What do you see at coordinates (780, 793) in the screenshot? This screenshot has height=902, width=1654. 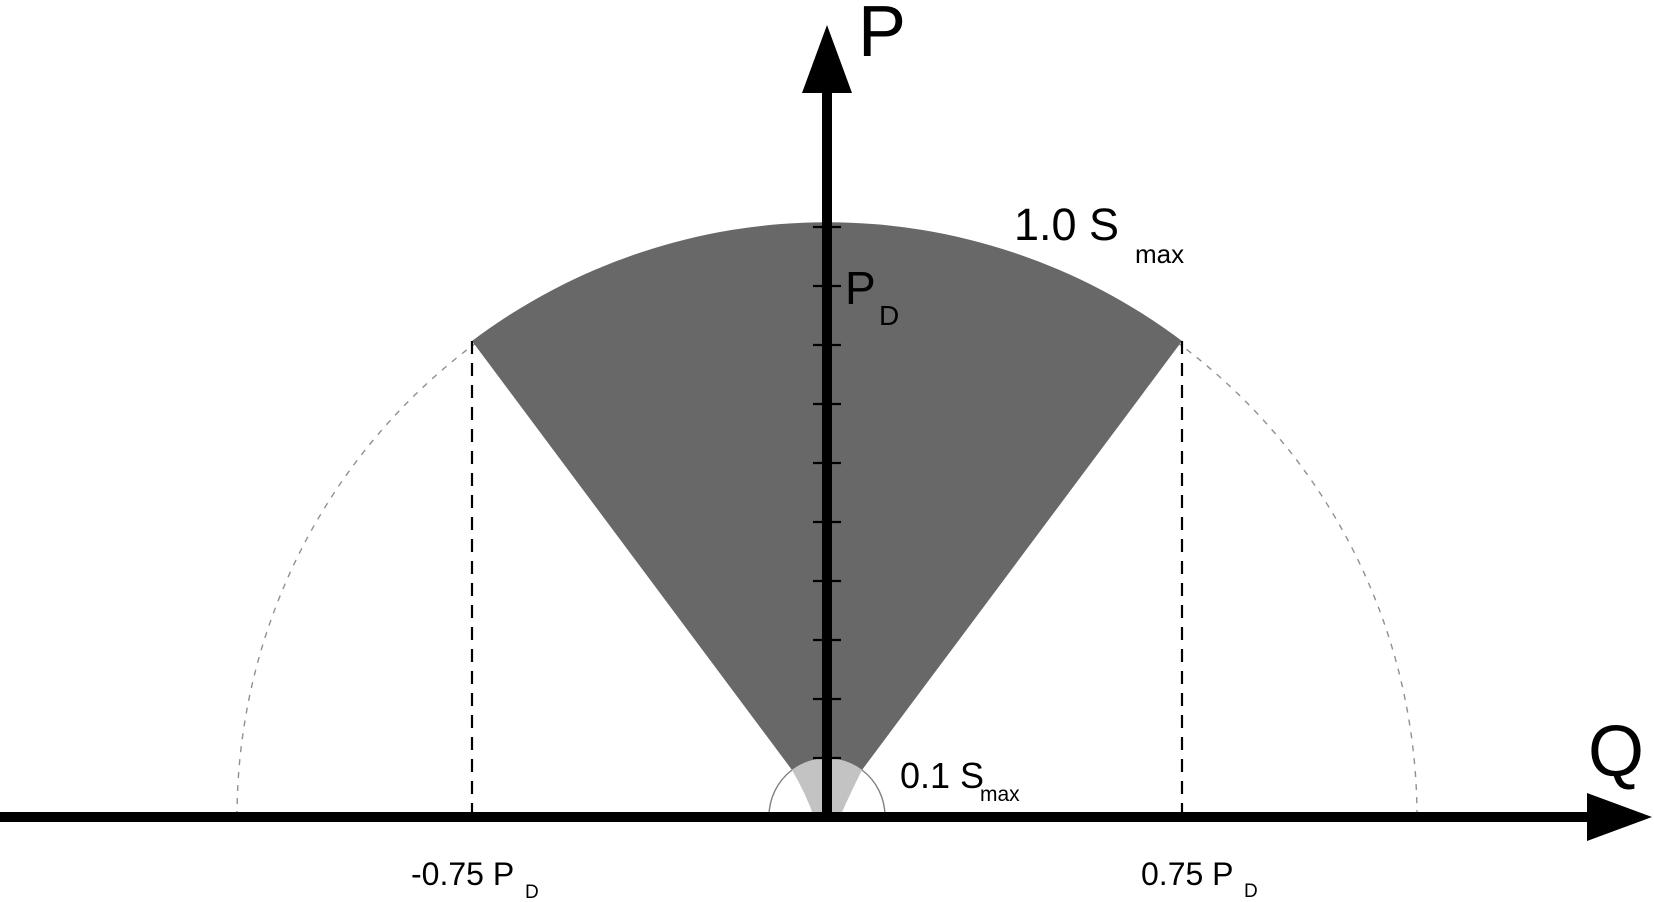 I see `min-power-arc-left` at bounding box center [780, 793].